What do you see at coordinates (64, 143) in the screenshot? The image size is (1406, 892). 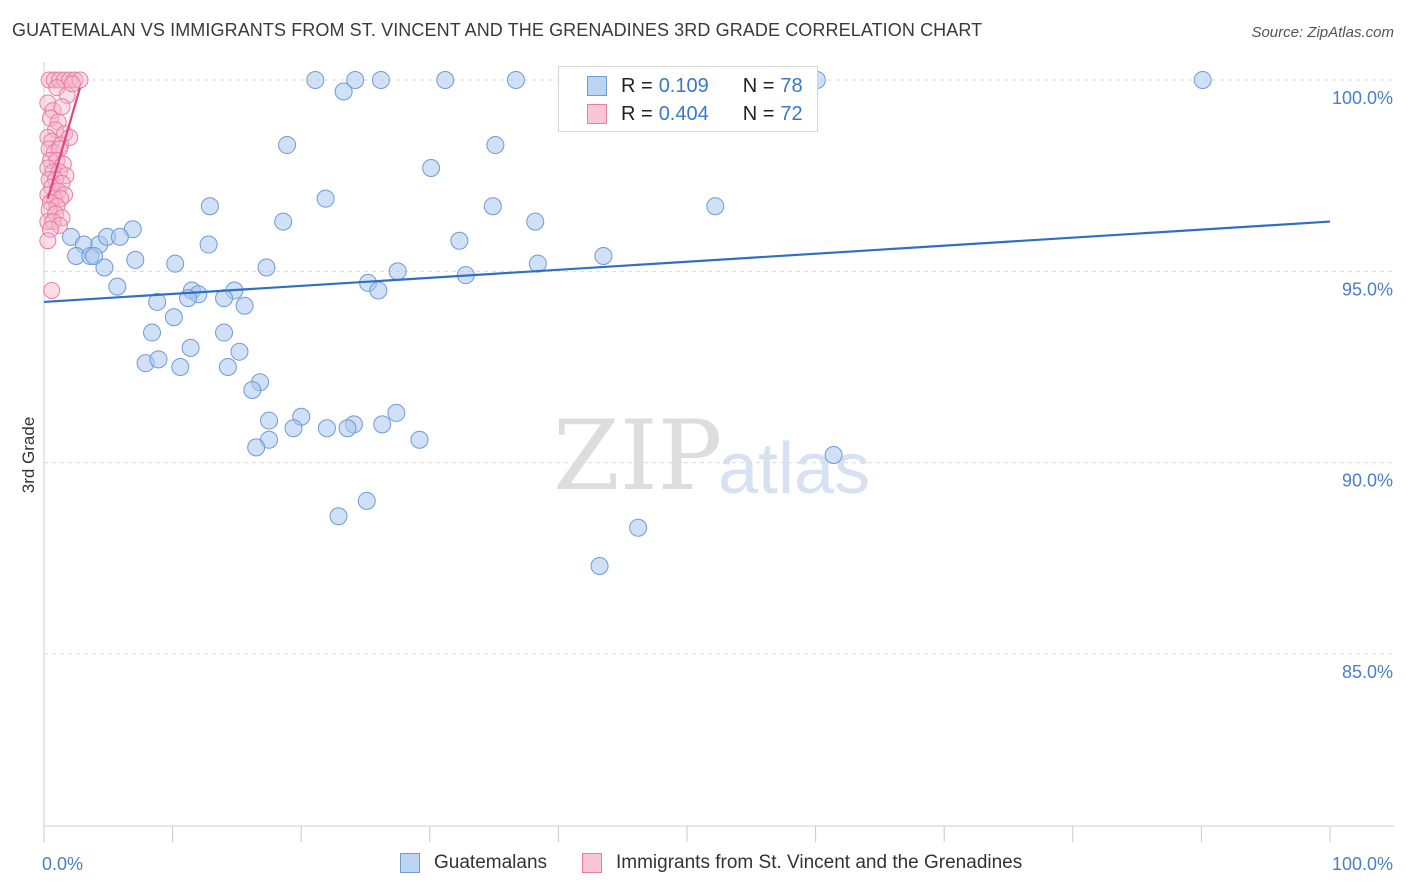 I see `immigrant-trend-line` at bounding box center [64, 143].